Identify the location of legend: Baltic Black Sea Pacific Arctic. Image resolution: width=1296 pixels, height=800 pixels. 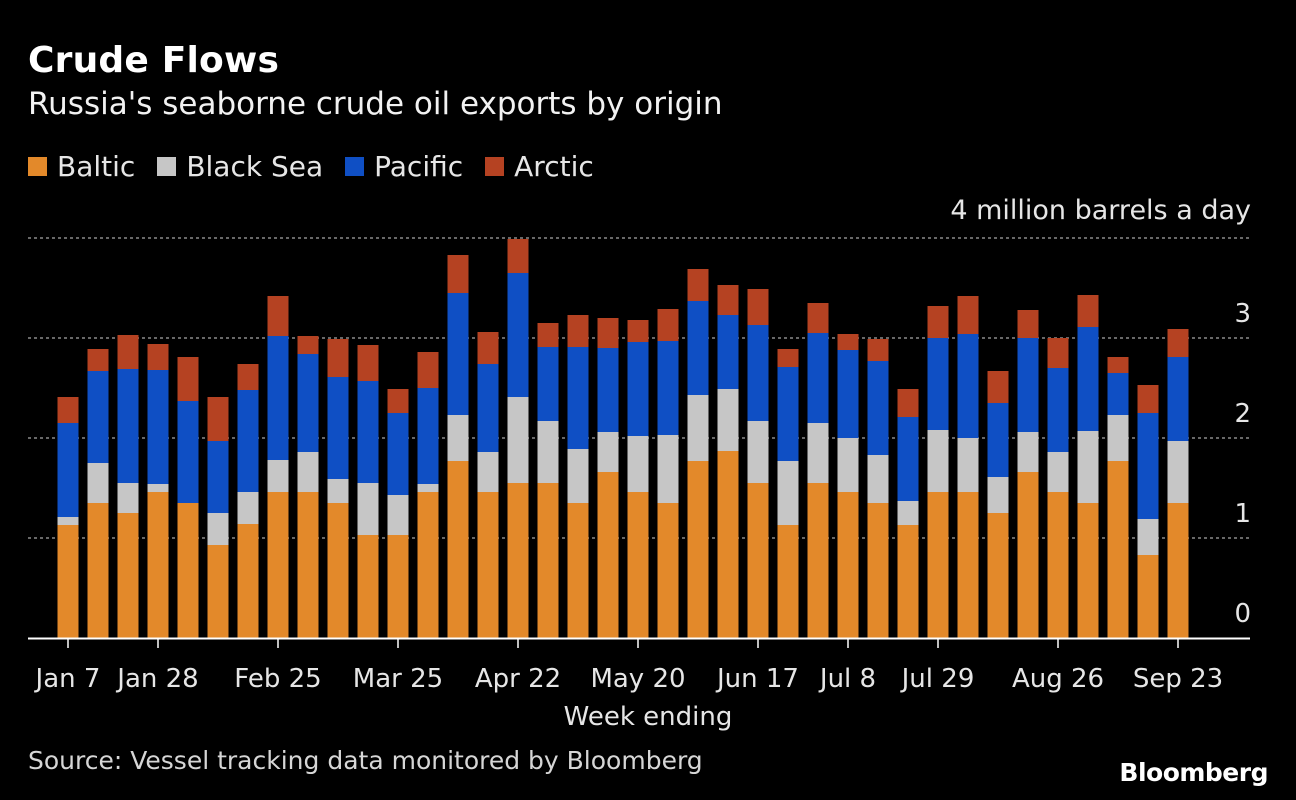
(311, 166).